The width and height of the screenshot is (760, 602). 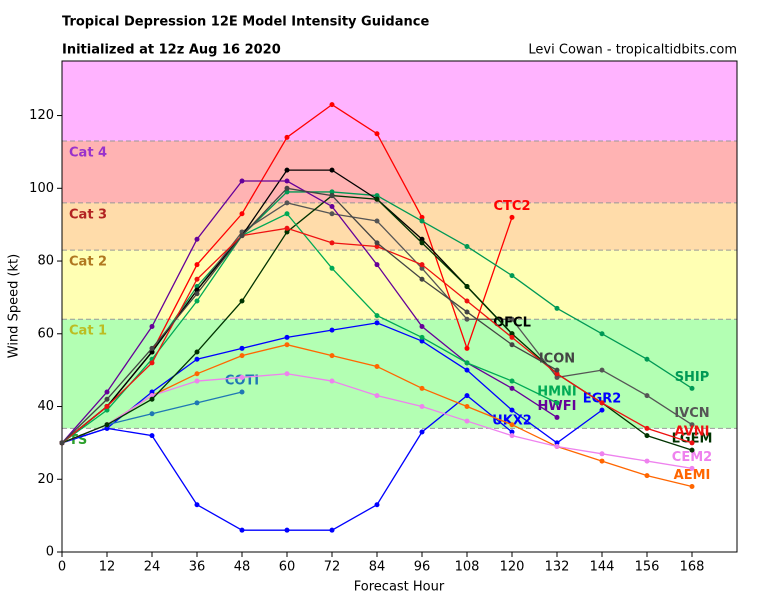 What do you see at coordinates (512, 322) in the screenshot?
I see `series-label: OFCL` at bounding box center [512, 322].